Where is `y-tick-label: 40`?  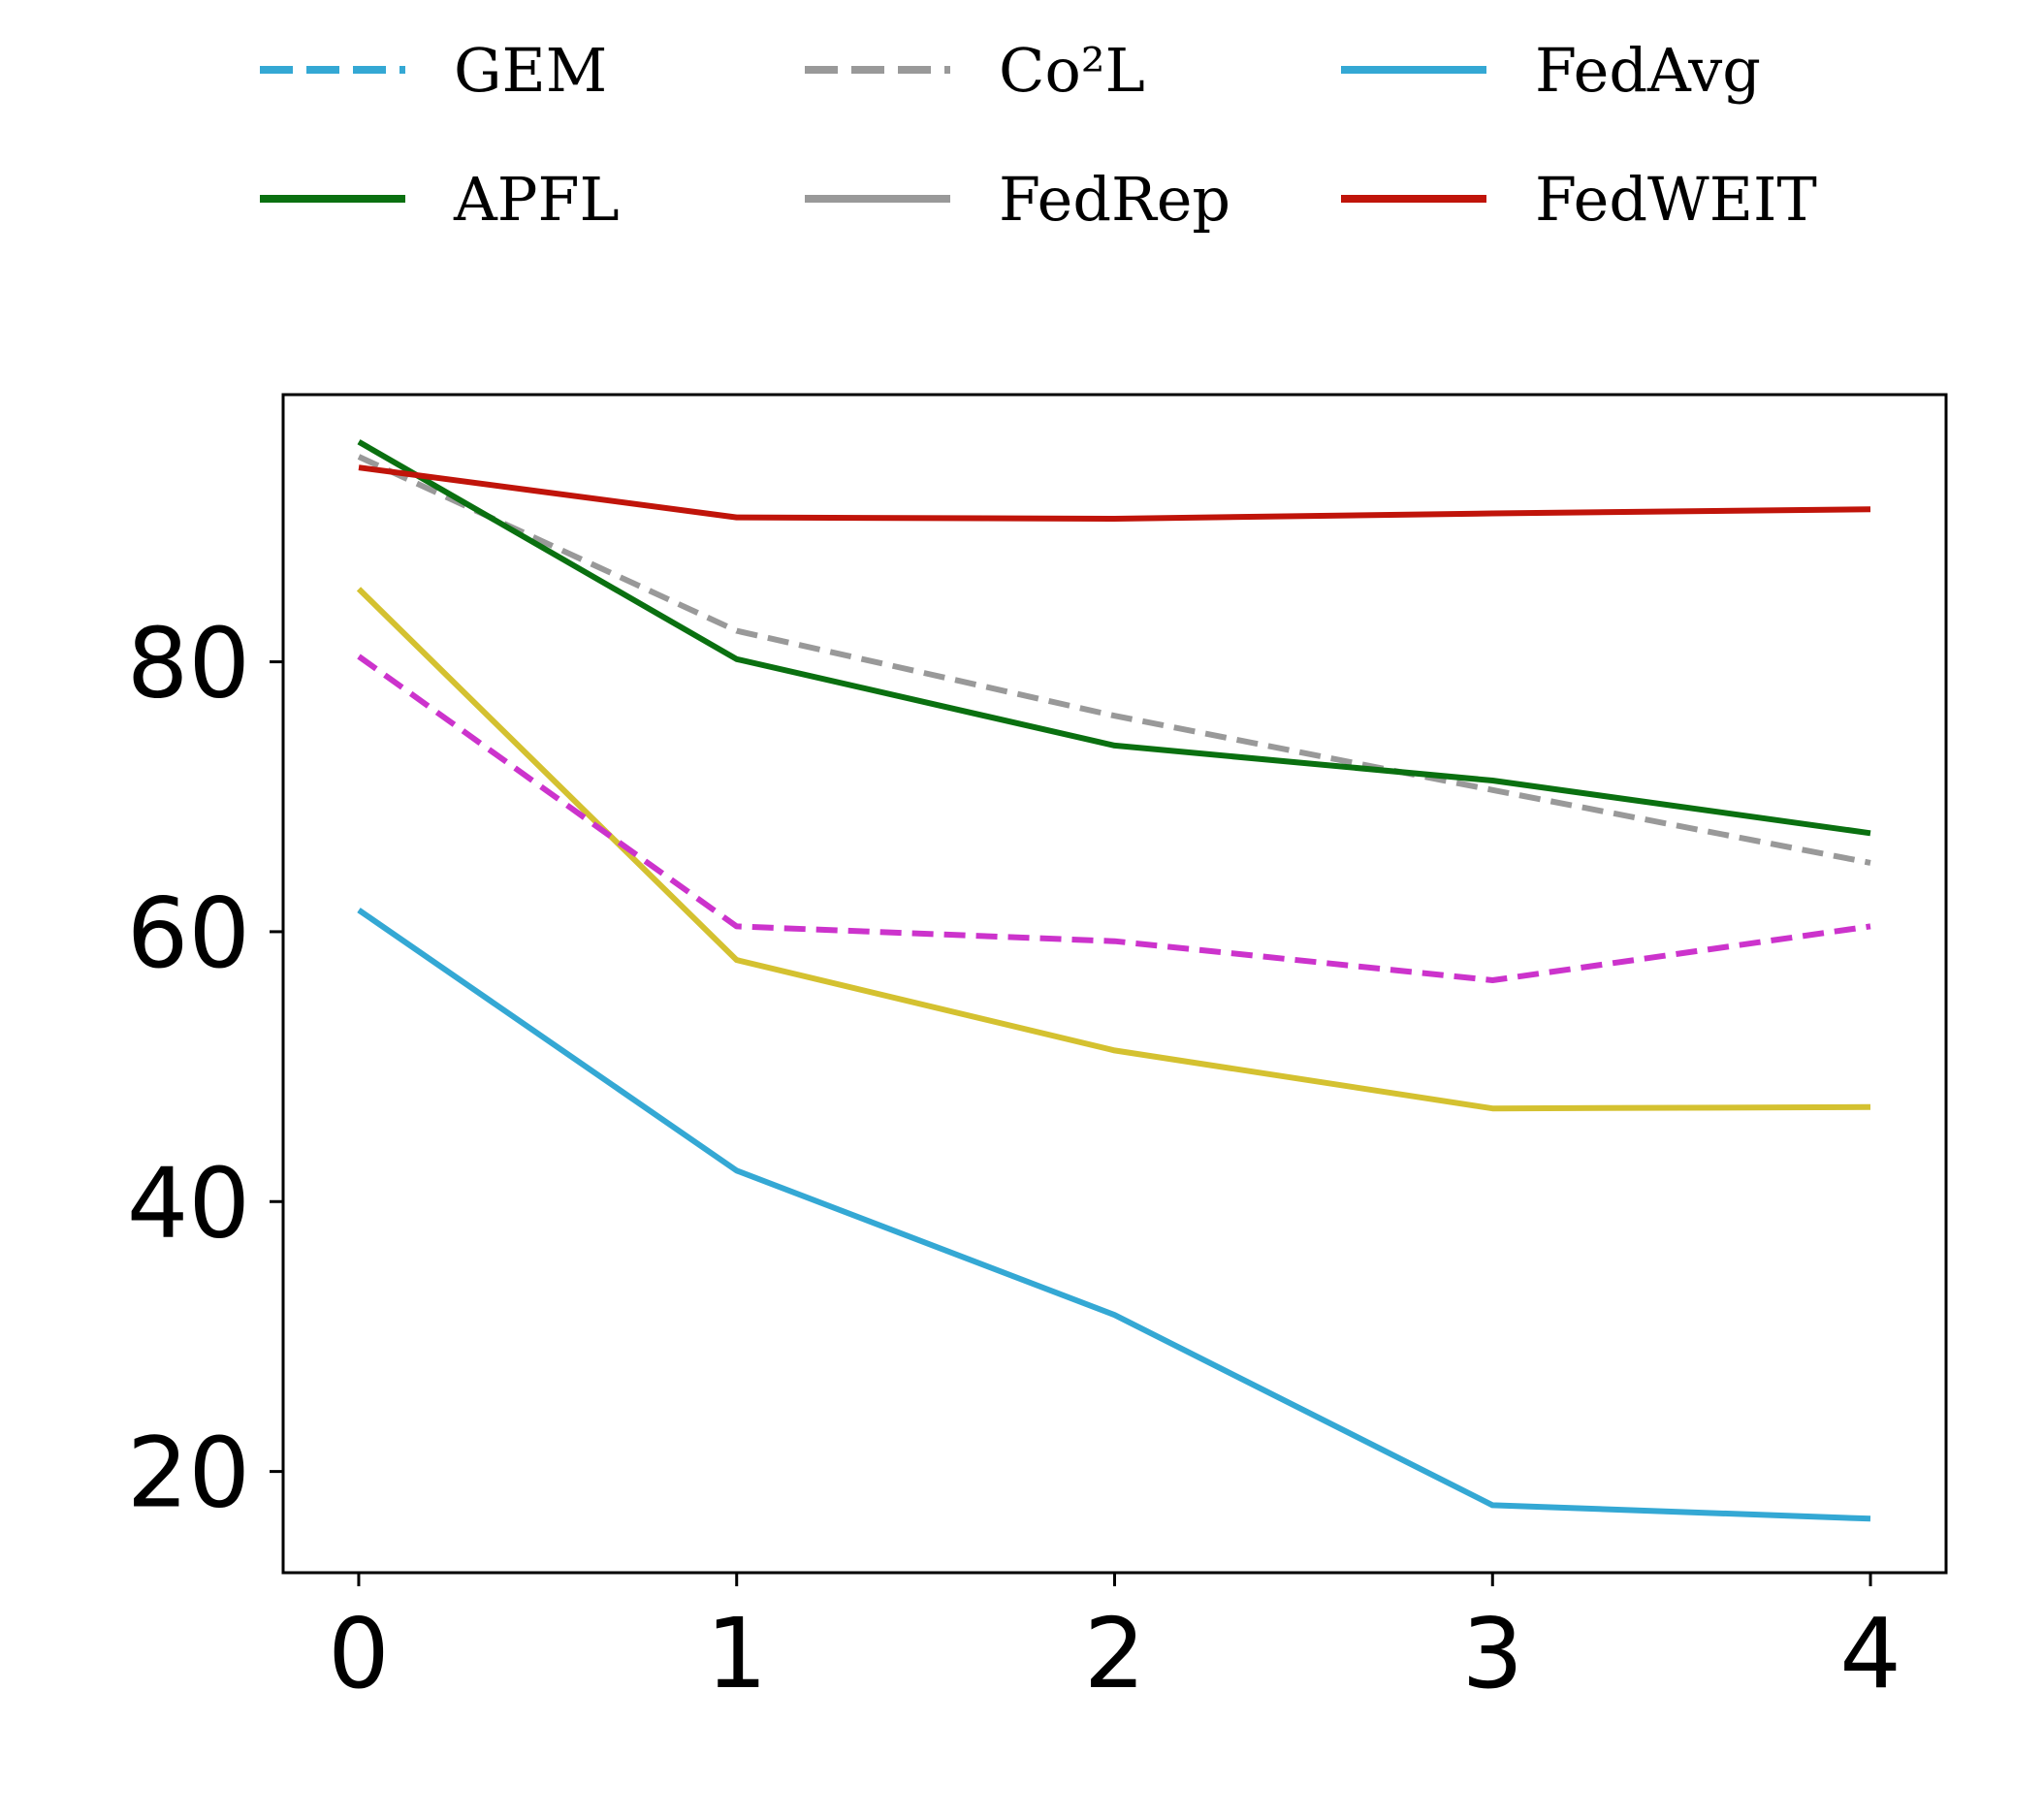 y-tick-label: 40 is located at coordinates (188, 1203).